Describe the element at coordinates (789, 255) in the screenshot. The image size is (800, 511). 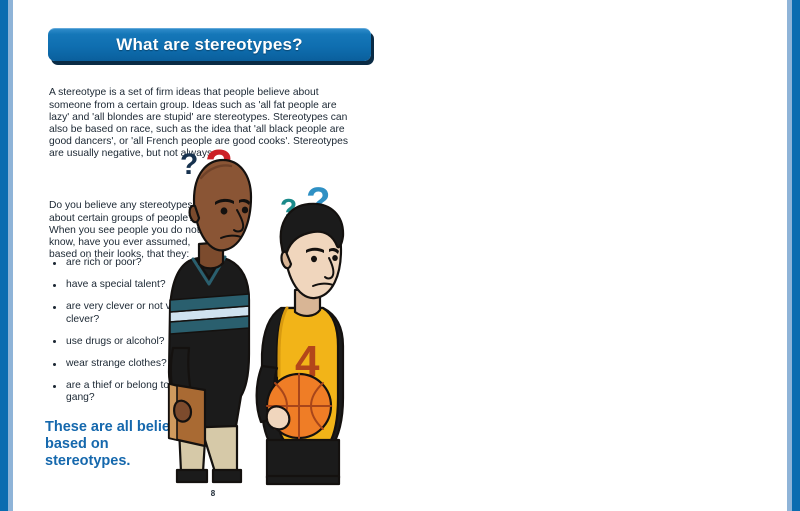
I see `page-border-right-soft` at that location.